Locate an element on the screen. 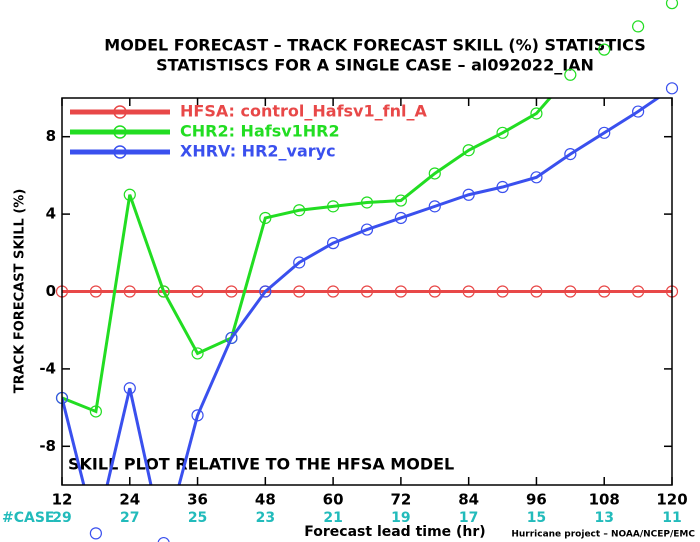 This screenshot has height=542, width=700. case-count: 29 is located at coordinates (61, 518).